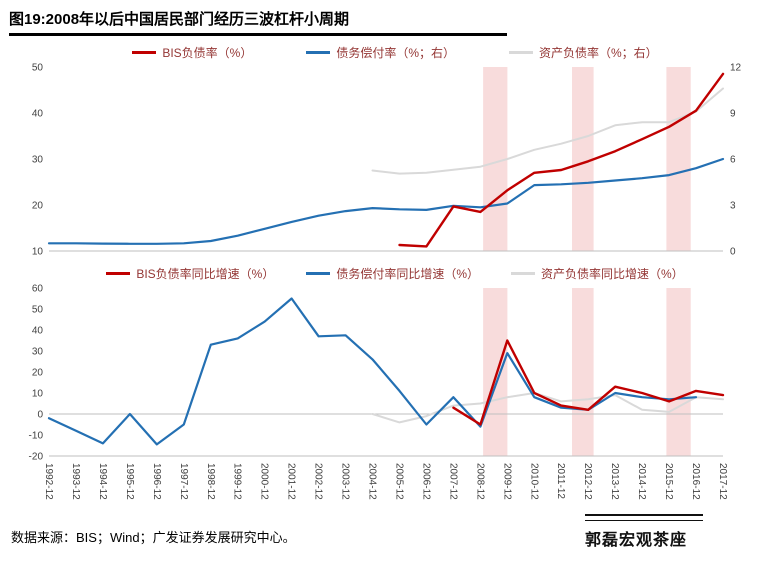  I want to click on x-axis-tick-label: 2007-12, so click(452, 481).